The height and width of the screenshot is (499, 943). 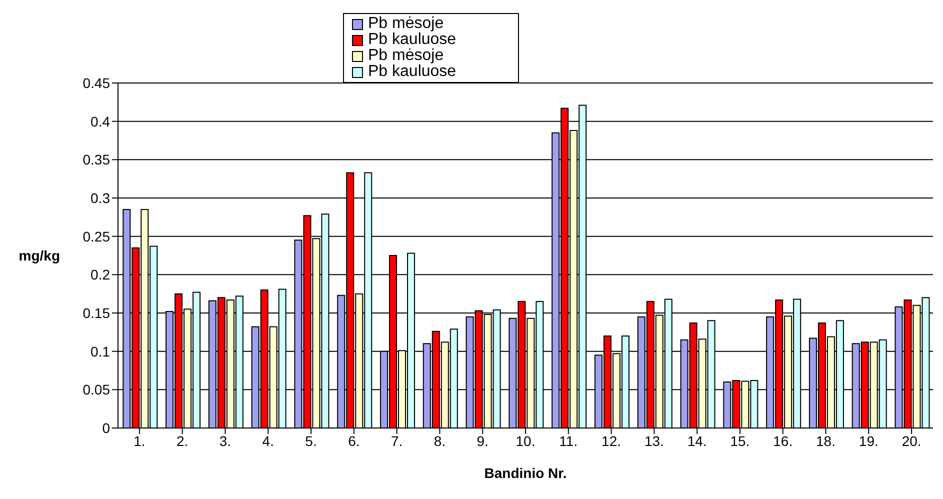 What do you see at coordinates (100, 351) in the screenshot?
I see `y-tick-label: 0.1` at bounding box center [100, 351].